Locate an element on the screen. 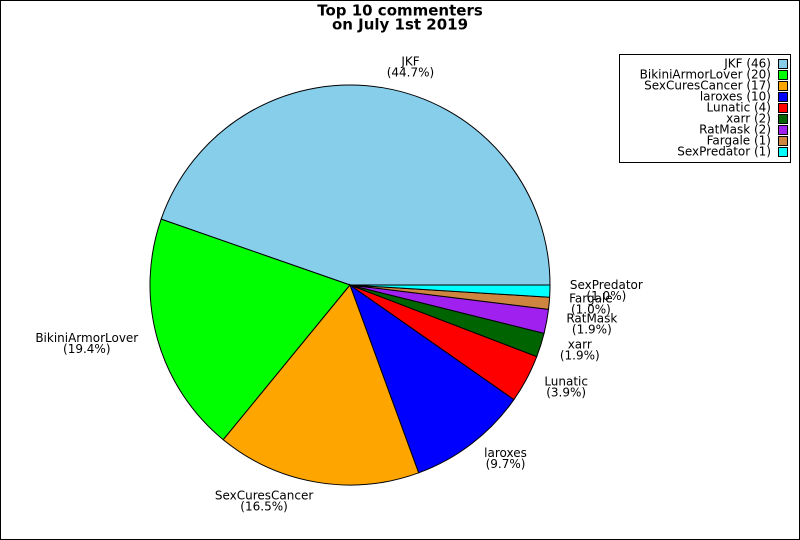 Image resolution: width=800 pixels, height=540 pixels. slice-label: RatMask is located at coordinates (591, 319).